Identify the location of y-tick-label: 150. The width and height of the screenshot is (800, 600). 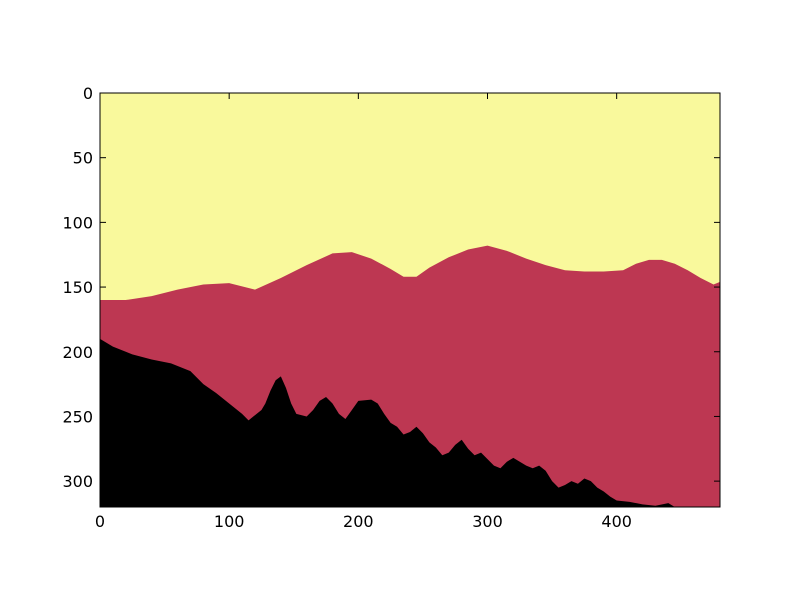
(77, 287).